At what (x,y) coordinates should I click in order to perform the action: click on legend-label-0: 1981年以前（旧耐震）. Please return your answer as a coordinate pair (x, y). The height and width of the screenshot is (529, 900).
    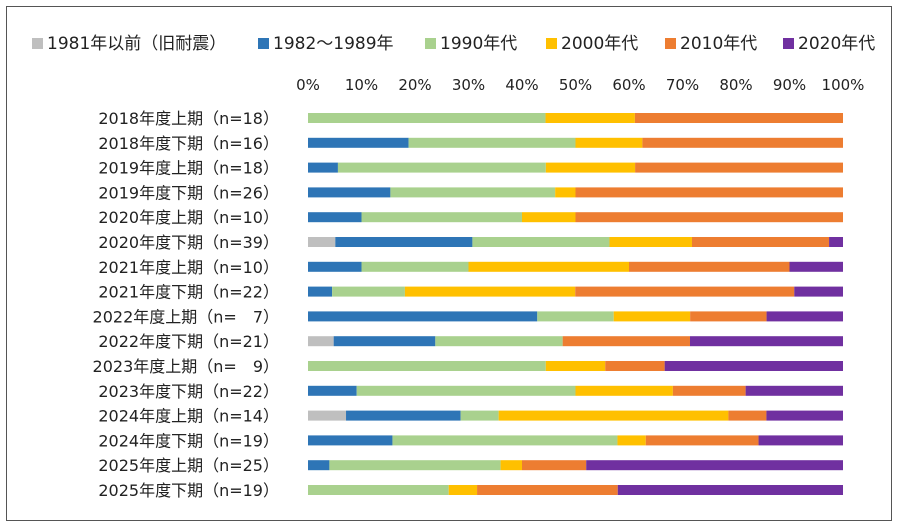
    Looking at the image, I should click on (136, 44).